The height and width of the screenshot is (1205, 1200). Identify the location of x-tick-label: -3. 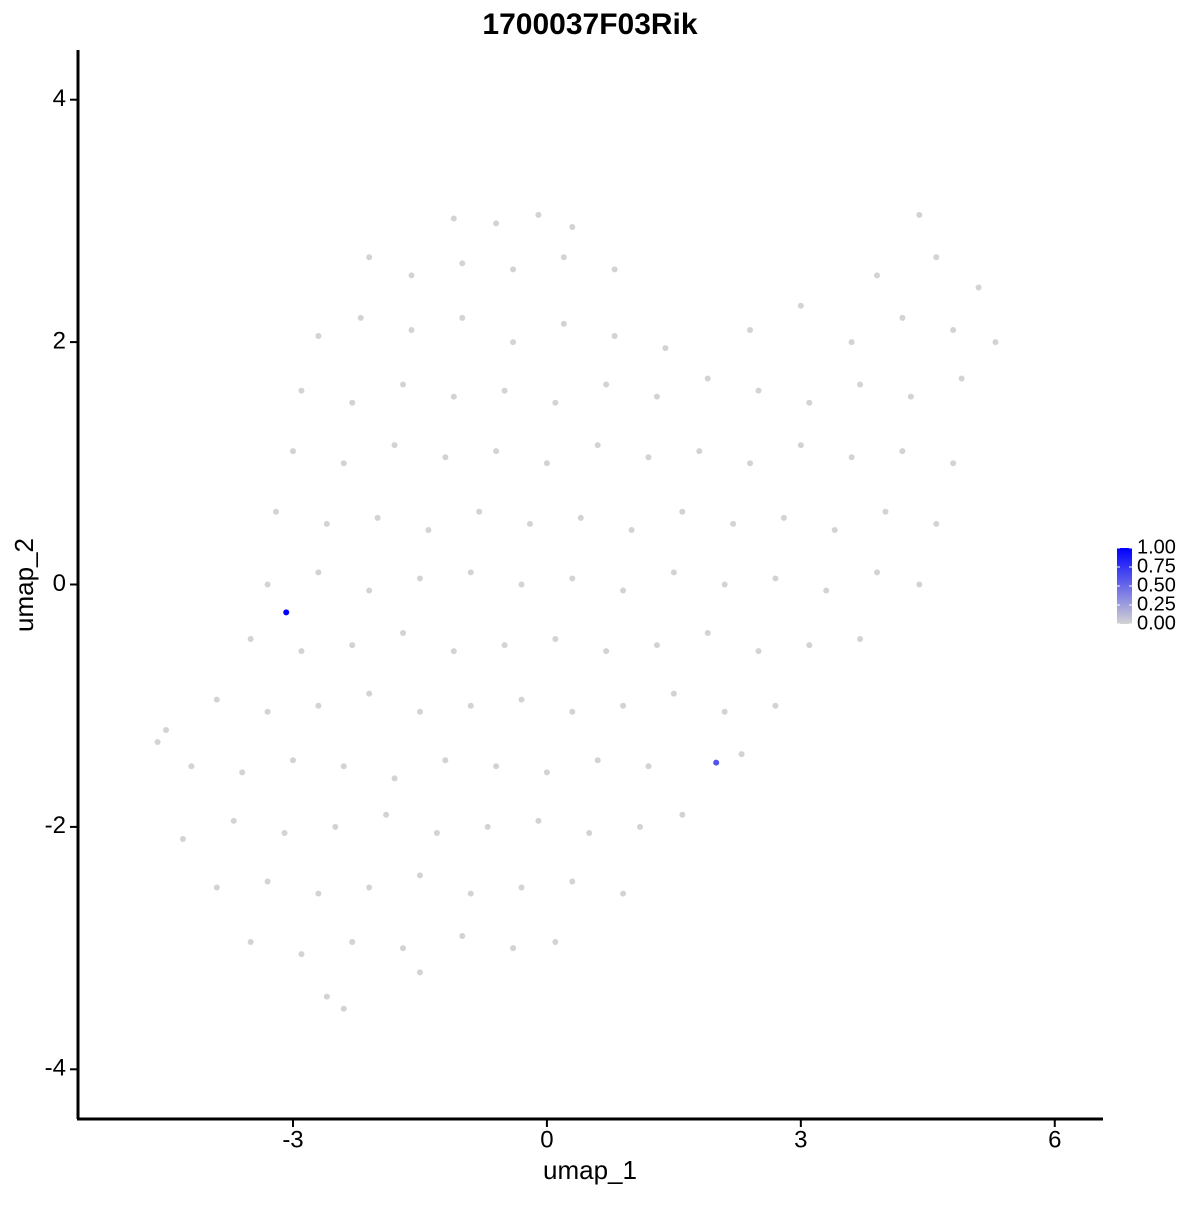
(292, 1139).